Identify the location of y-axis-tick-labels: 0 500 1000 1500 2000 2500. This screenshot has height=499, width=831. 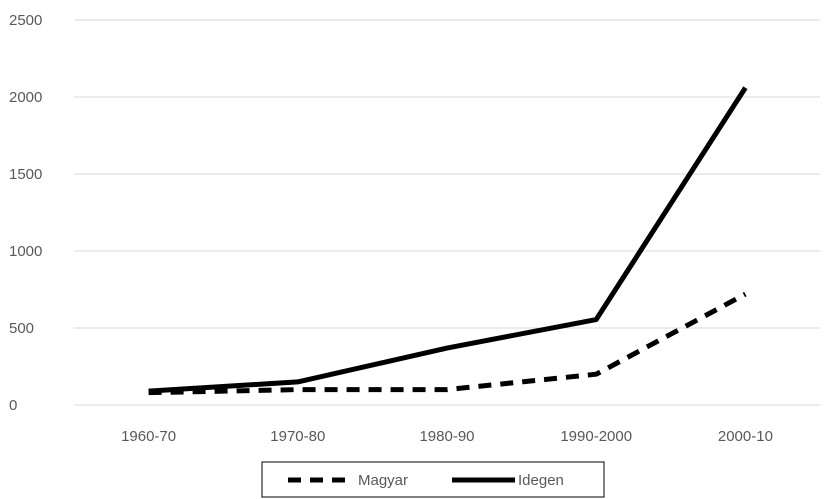
(25, 213).